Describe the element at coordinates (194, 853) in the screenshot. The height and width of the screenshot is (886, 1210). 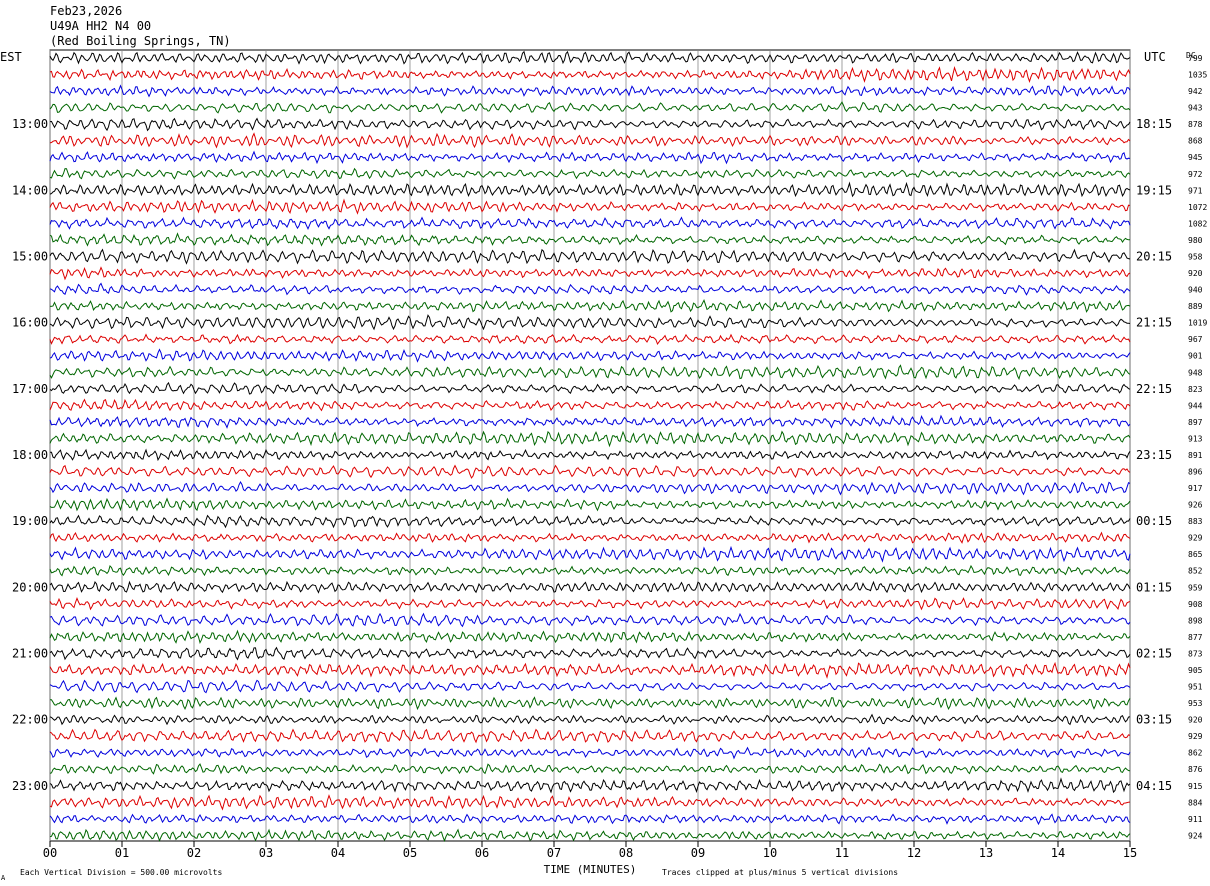
I see `x-tick-label: 02` at that location.